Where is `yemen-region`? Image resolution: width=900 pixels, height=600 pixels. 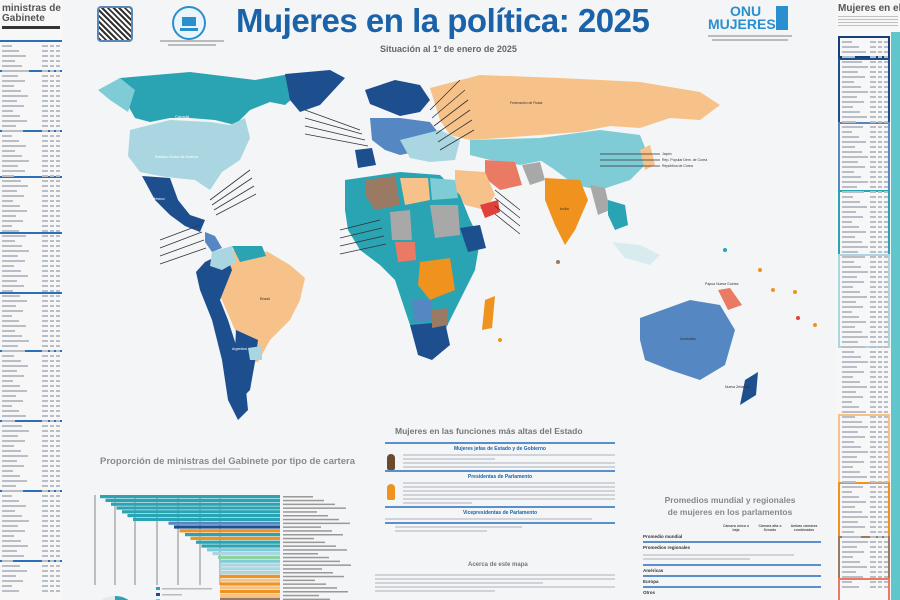 yemen-region is located at coordinates (490, 209).